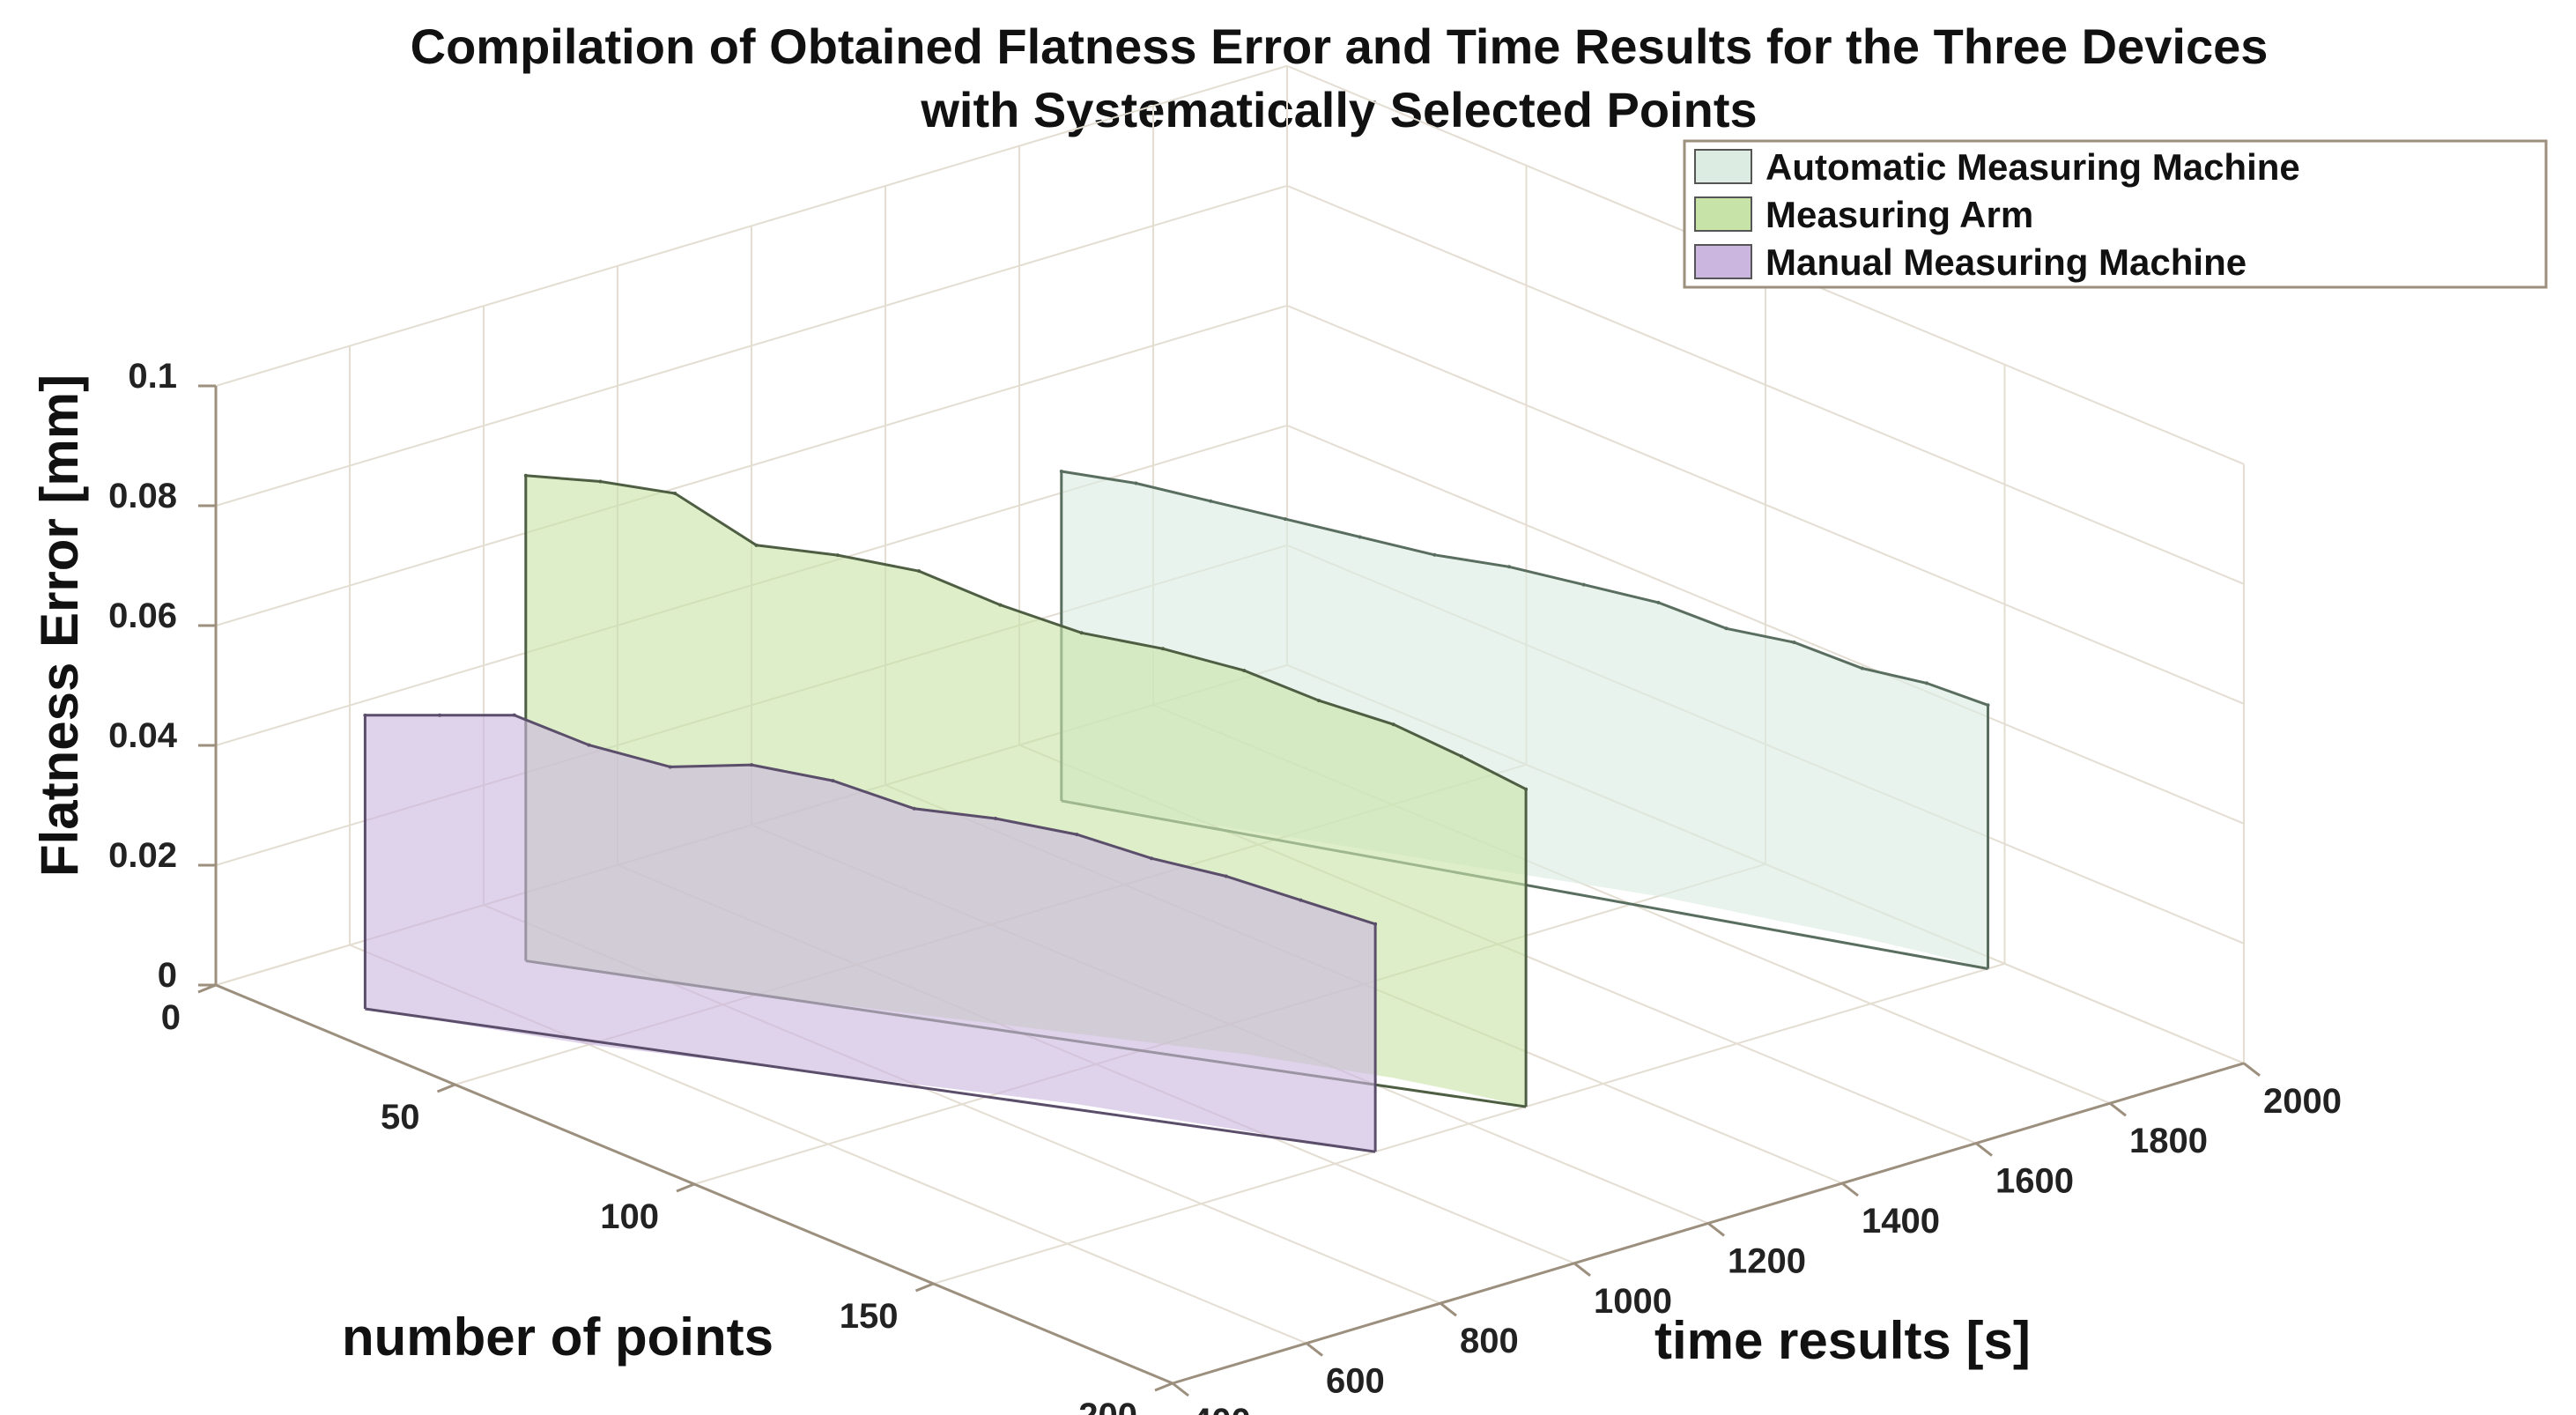 This screenshot has width=2576, height=1415. What do you see at coordinates (171, 1017) in the screenshot?
I see `x-tick-label: 0` at bounding box center [171, 1017].